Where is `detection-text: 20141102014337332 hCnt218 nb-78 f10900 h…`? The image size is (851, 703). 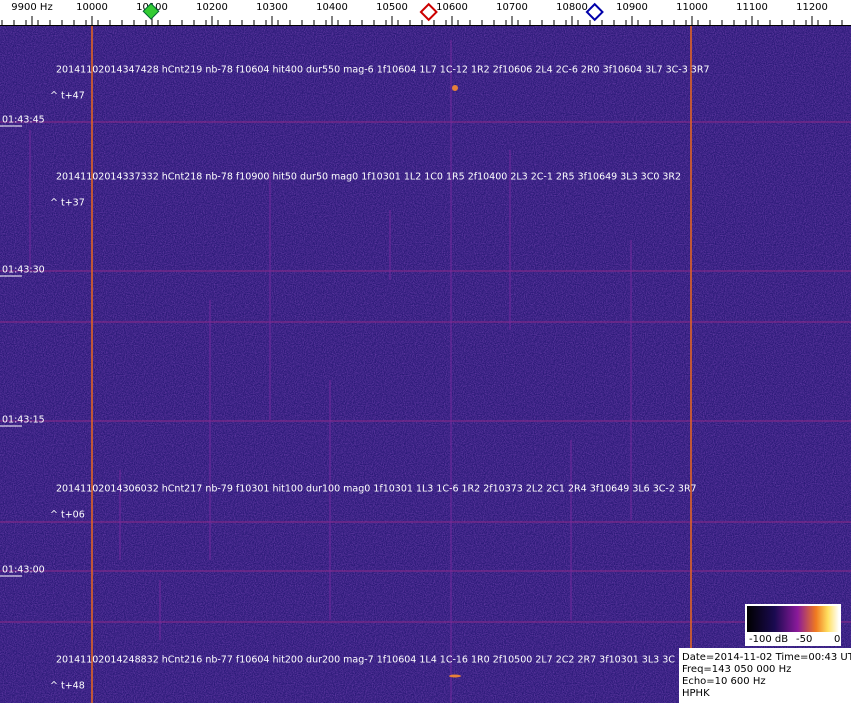 detection-text: 20141102014337332 hCnt218 nb-78 f10900 h… is located at coordinates (368, 177).